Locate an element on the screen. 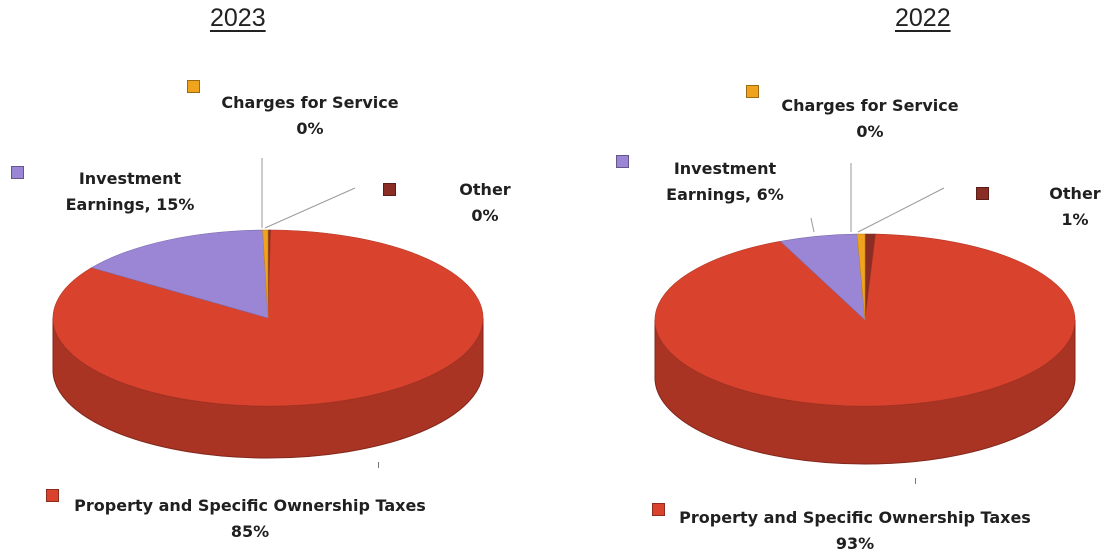  pie-slice-charges-2023 is located at coordinates (265, 274).